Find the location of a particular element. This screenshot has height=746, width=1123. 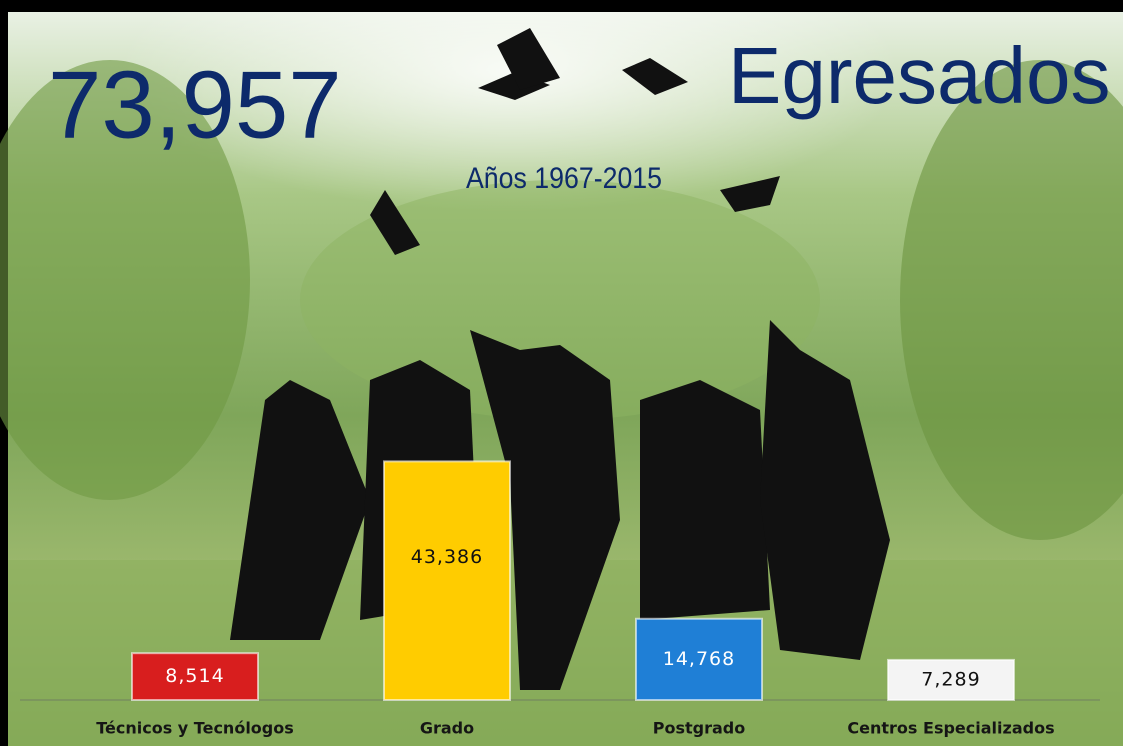

category-label: Grado is located at coordinates (447, 728).